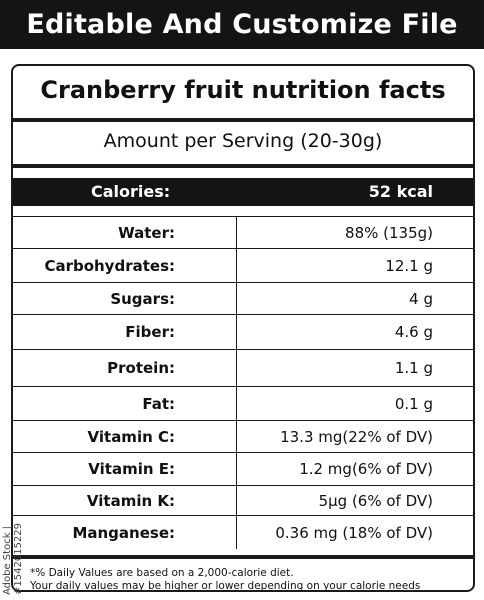 This screenshot has height=600, width=484. I want to click on nutrient-row: Sugars: 4 g, so click(243, 298).